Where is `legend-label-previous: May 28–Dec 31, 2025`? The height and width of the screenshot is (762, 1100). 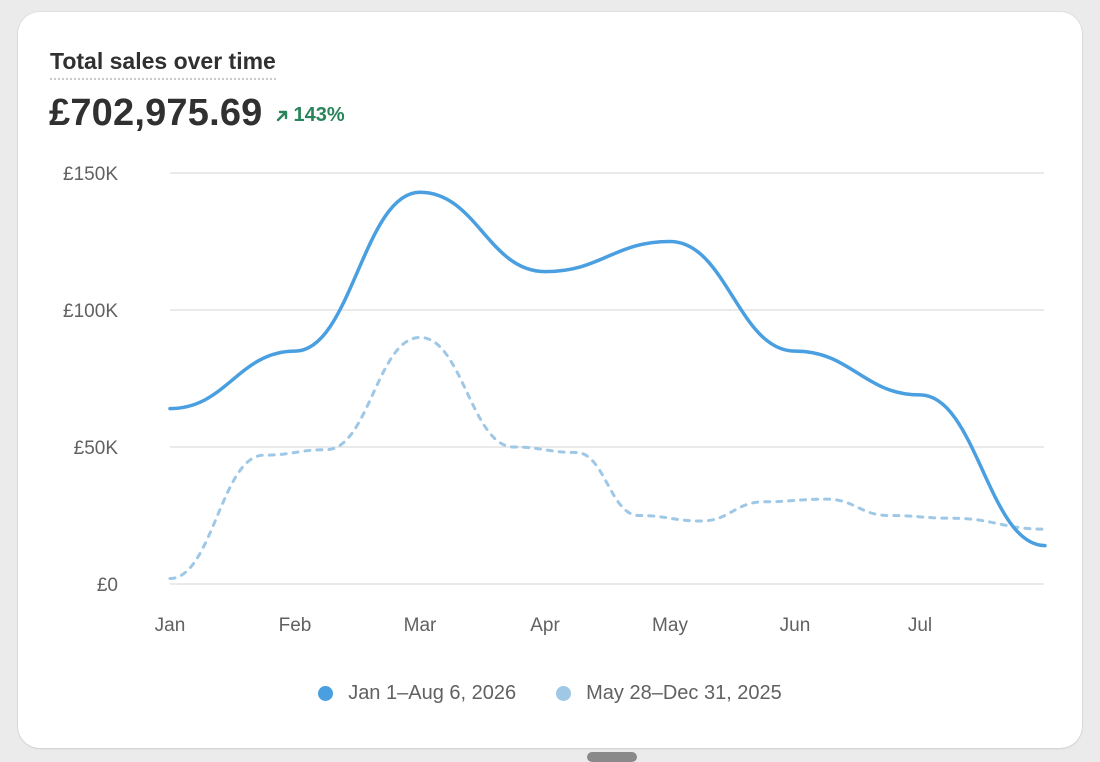 legend-label-previous: May 28–Dec 31, 2025 is located at coordinates (684, 693).